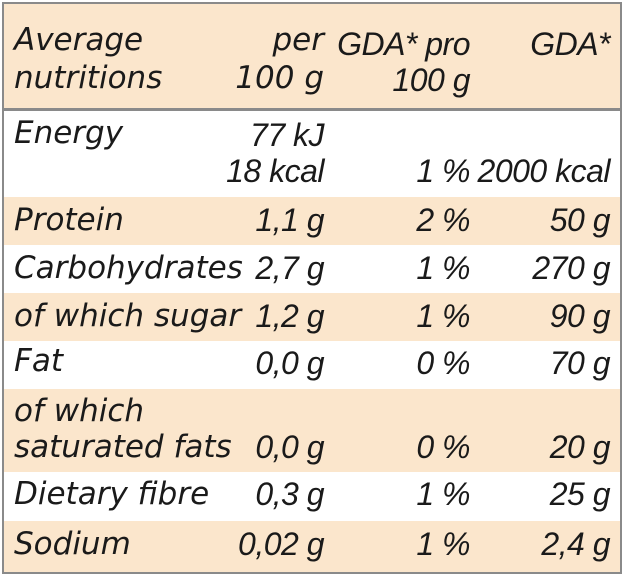 The height and width of the screenshot is (580, 628). I want to click on row-label: Sodium, so click(72, 544).